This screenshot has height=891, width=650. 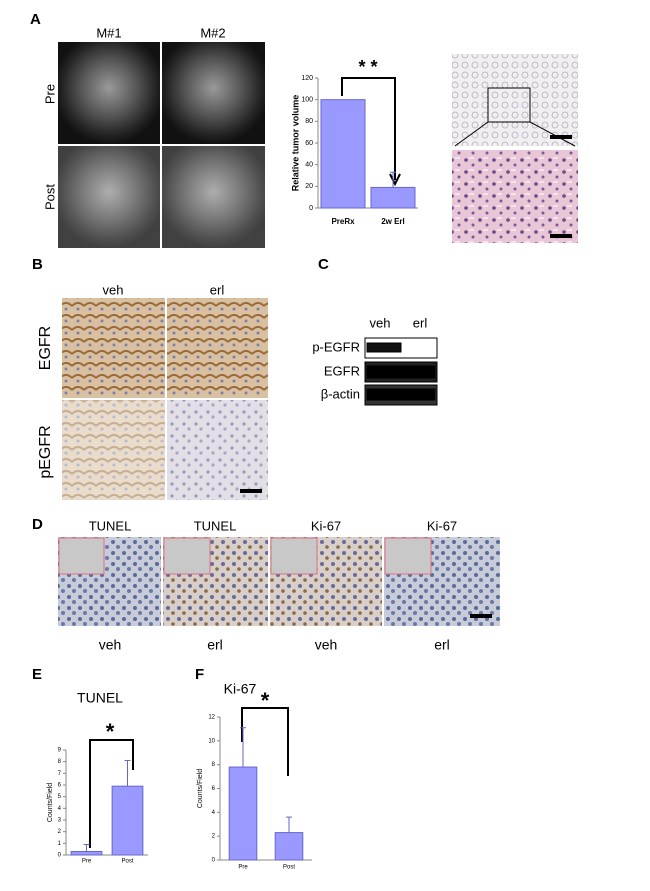 I want to click on y-tick-label: 12, so click(x=211, y=718).